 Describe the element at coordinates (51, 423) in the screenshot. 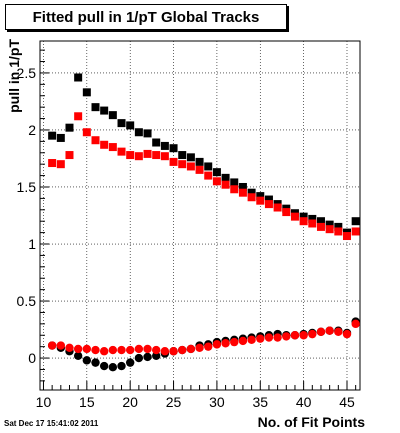

I see `timestamp: Sat Dec 17 15:41:02 2011` at that location.